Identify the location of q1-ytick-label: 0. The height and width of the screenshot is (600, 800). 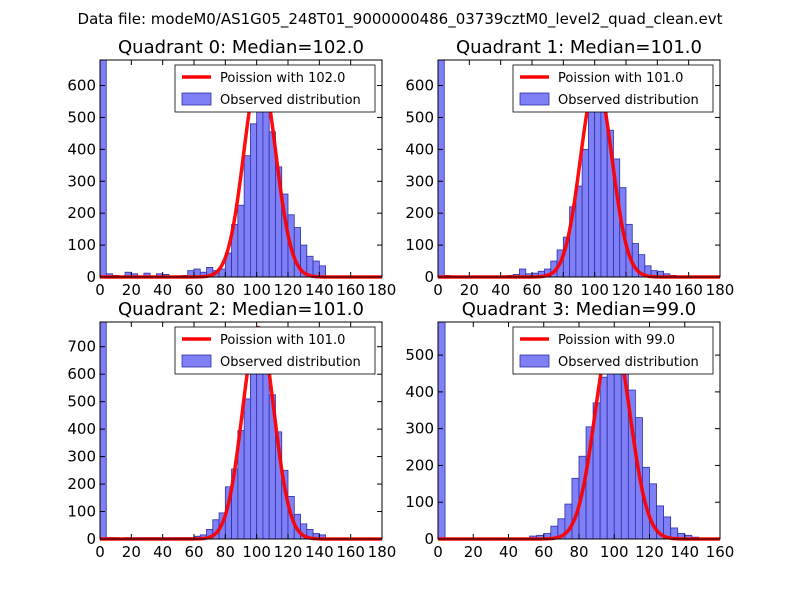
(429, 277).